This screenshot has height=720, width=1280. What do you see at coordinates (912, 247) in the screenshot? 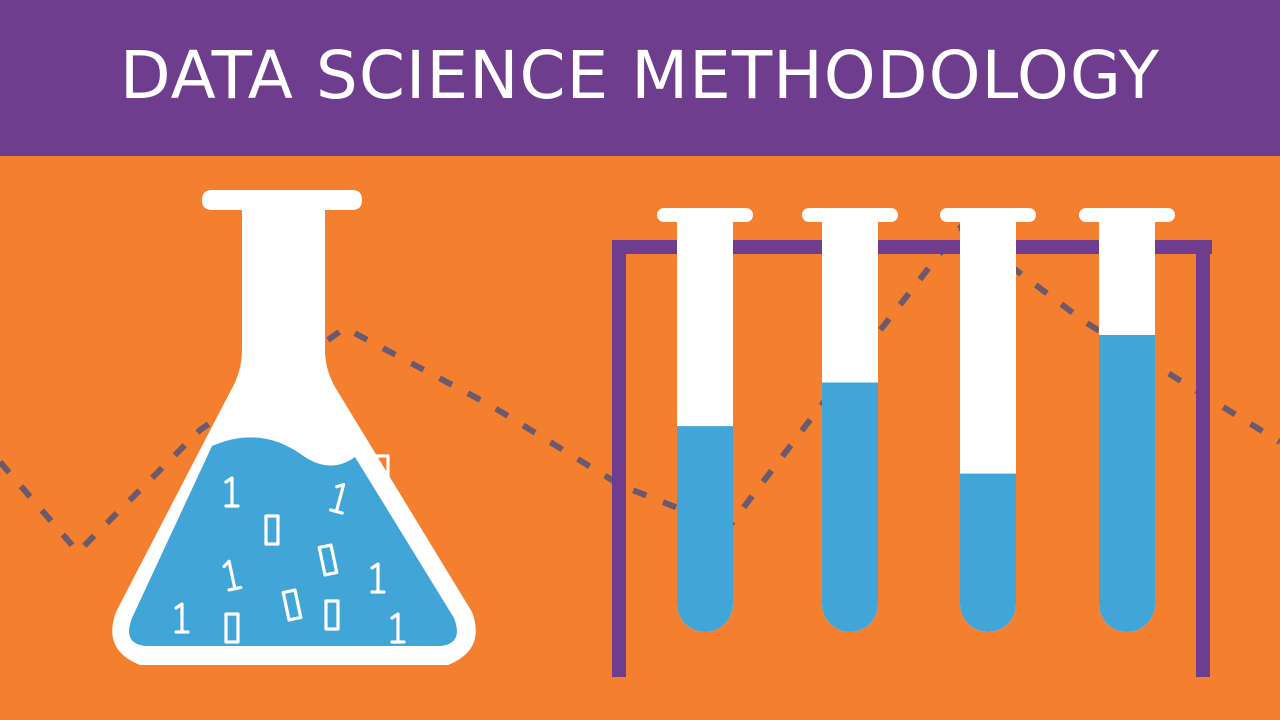
I see `rack-top-bar` at bounding box center [912, 247].